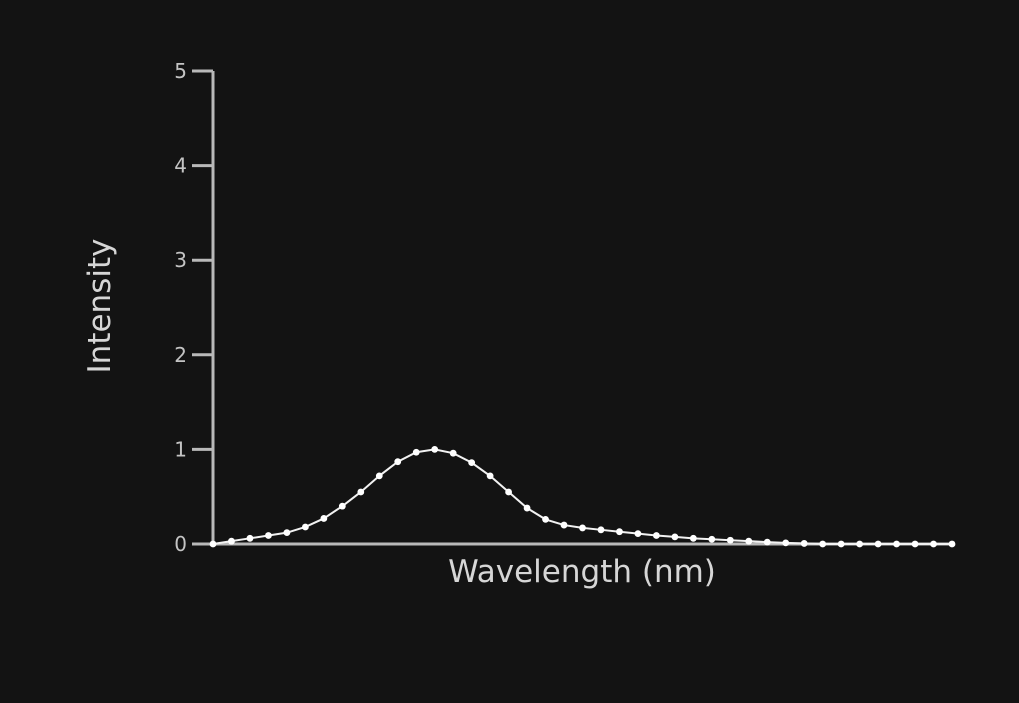 This screenshot has height=703, width=1019. I want to click on y-tick-label: 2, so click(180, 355).